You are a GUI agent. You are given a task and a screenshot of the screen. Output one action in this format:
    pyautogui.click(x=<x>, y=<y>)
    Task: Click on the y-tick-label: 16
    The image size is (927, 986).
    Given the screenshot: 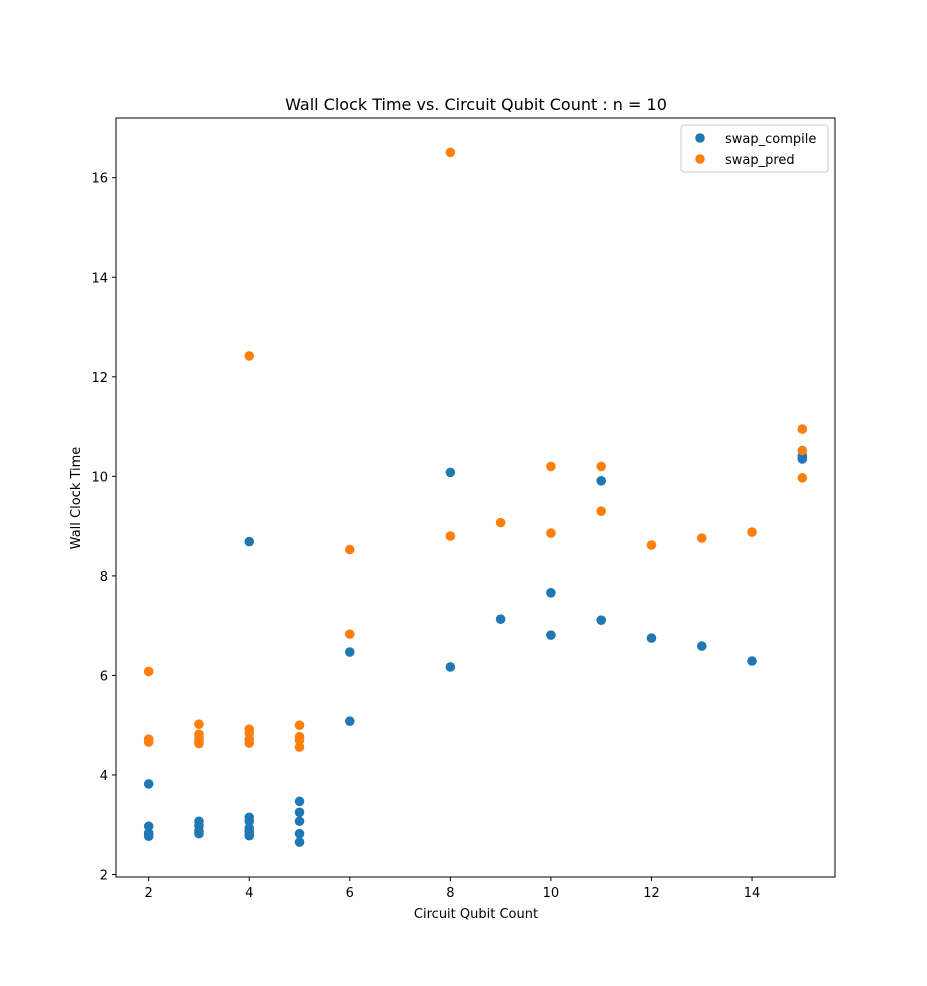 What is the action you would take?
    pyautogui.click(x=99, y=179)
    